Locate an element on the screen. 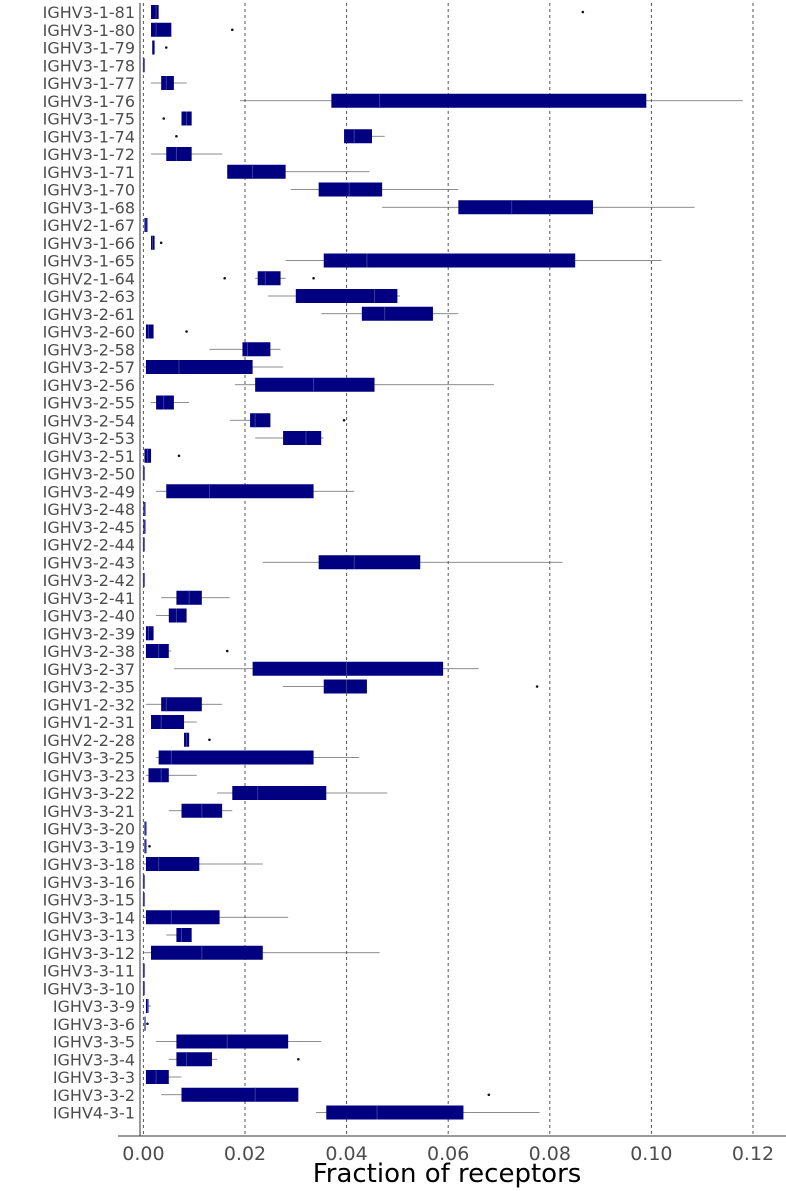  category-label: IGHV3-1-72 is located at coordinates (89, 154).